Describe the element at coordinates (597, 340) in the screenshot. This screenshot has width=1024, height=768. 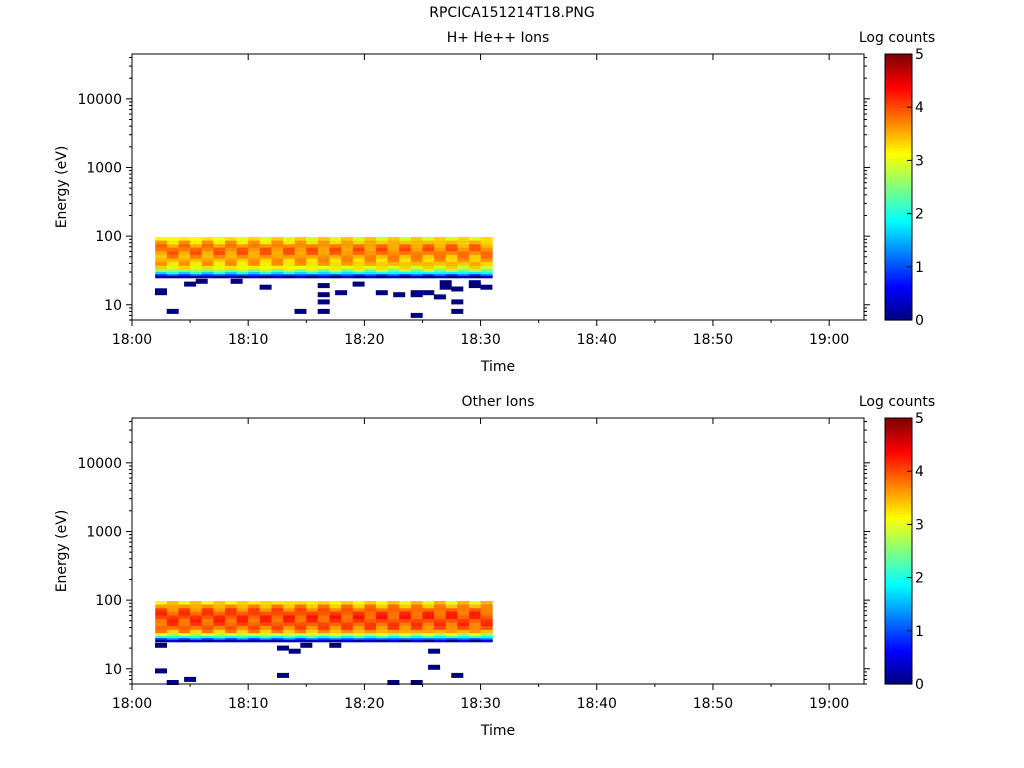
I see `x-tick-label: 18:40` at that location.